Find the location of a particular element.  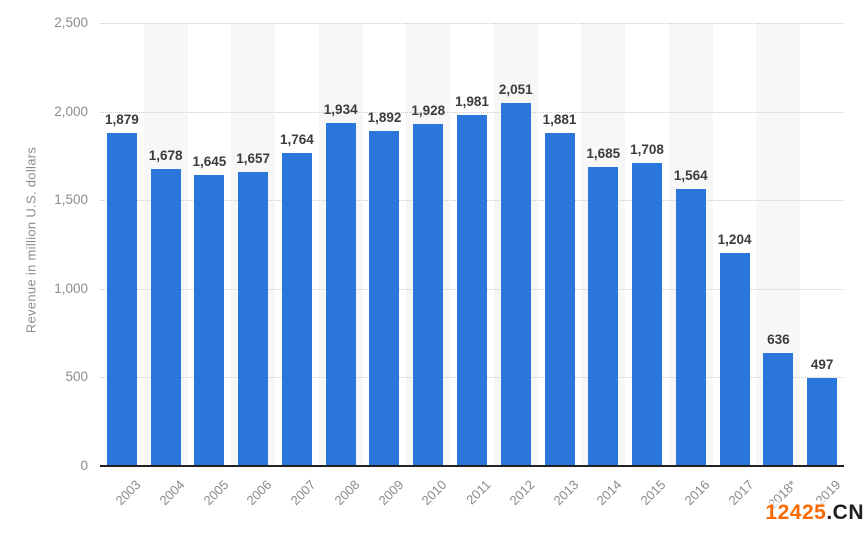

y-axis-title: Revenue in million U.S. dollars is located at coordinates (31, 240).